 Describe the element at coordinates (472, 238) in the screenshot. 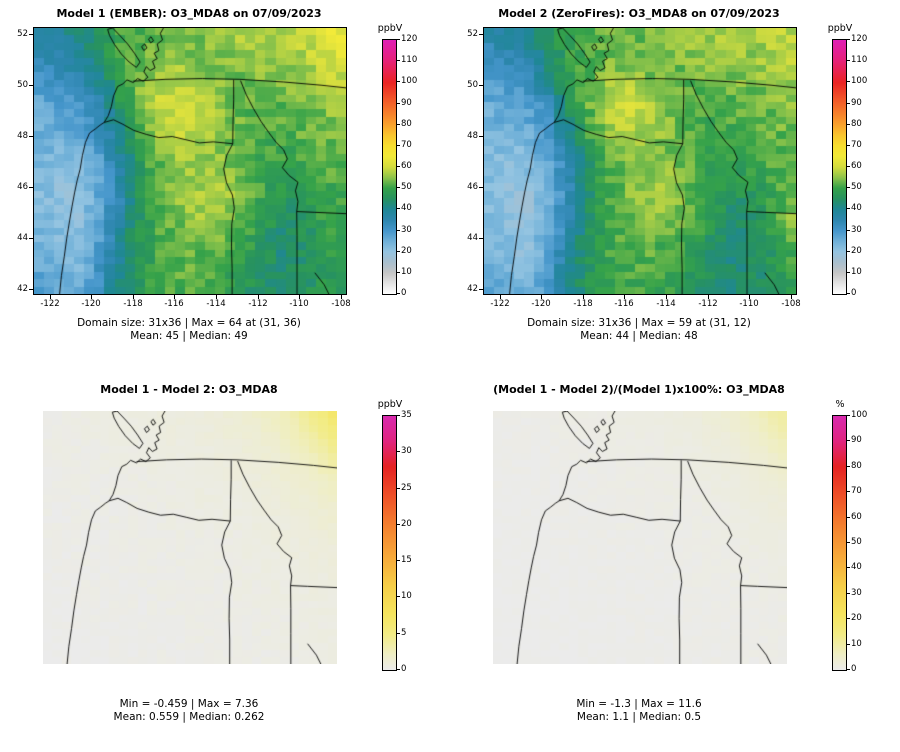

I see `y-axis-tick-label: 44` at that location.